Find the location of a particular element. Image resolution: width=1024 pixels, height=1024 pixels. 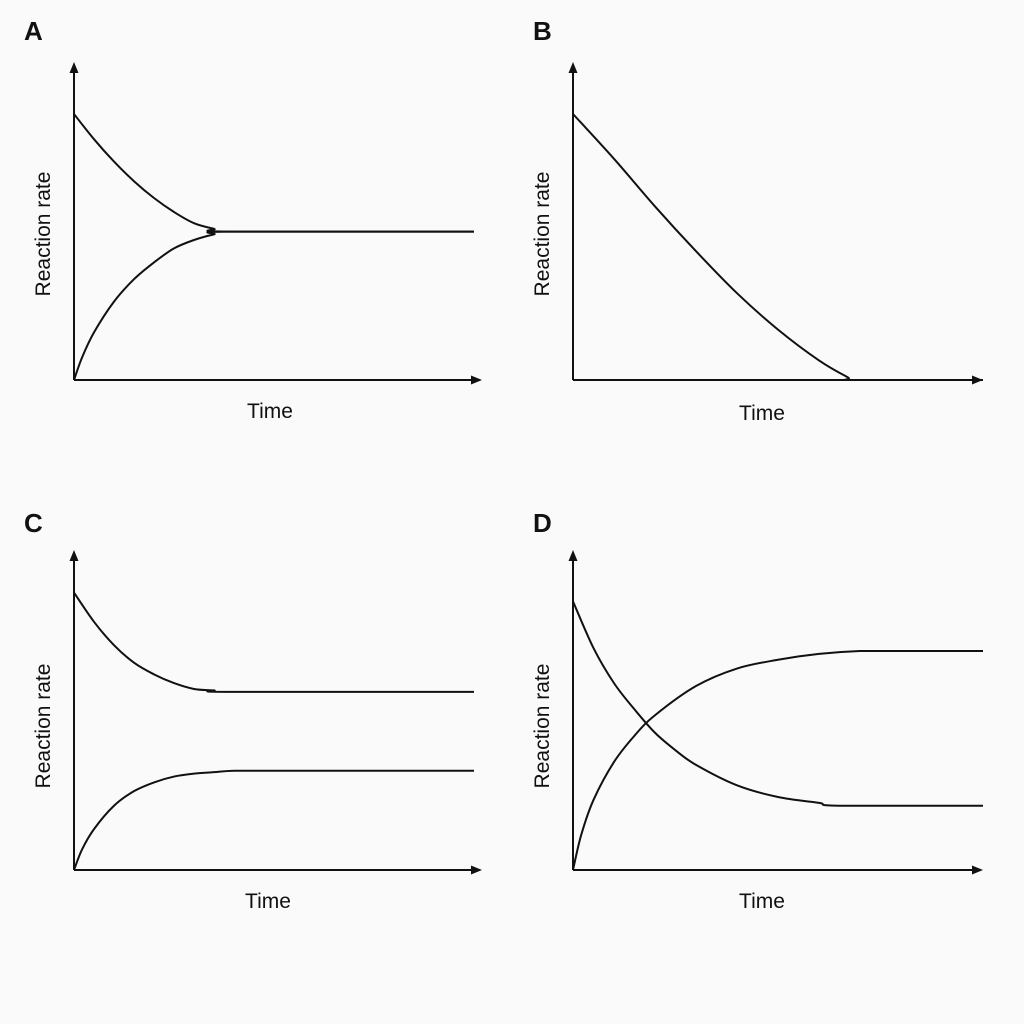

panel-d-series-1-line is located at coordinates (777, 703).